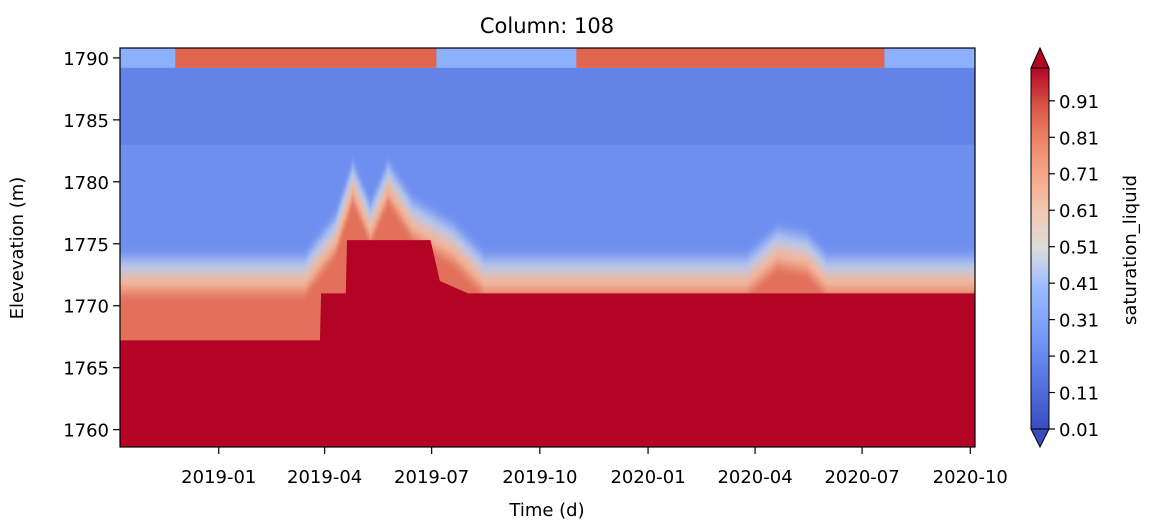  Describe the element at coordinates (86, 307) in the screenshot. I see `y-tick-label: 1770` at that location.